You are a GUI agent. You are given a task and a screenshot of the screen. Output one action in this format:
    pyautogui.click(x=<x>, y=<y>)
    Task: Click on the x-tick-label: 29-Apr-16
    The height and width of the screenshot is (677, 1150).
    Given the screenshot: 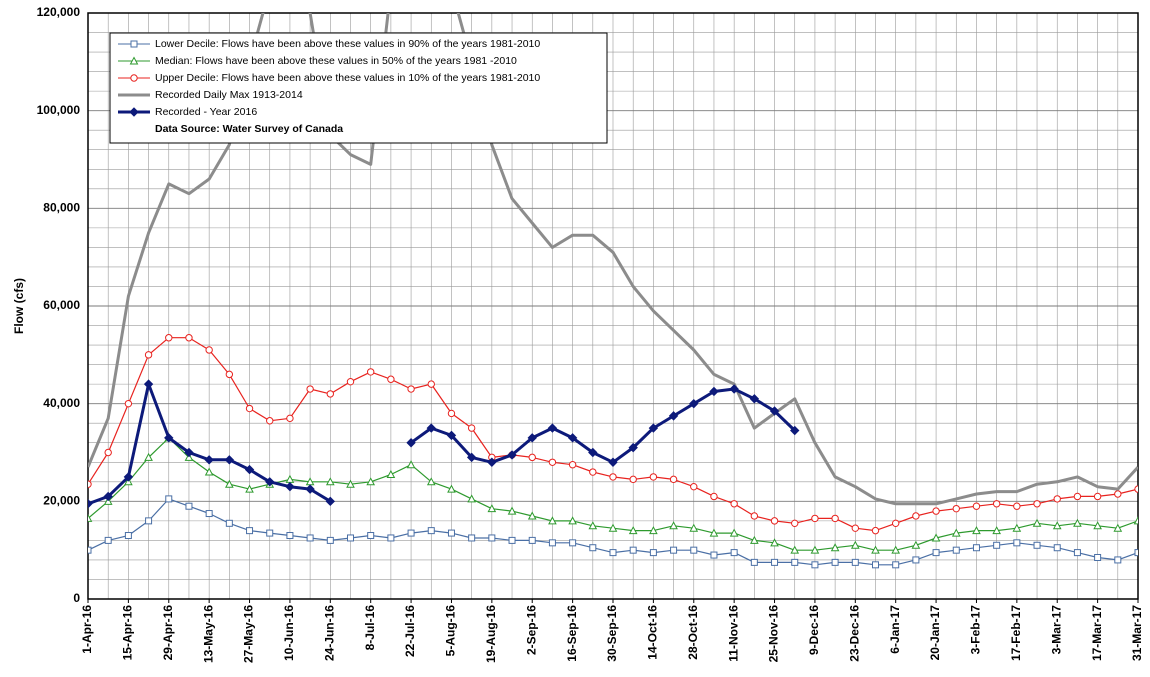 What is the action you would take?
    pyautogui.click(x=168, y=633)
    